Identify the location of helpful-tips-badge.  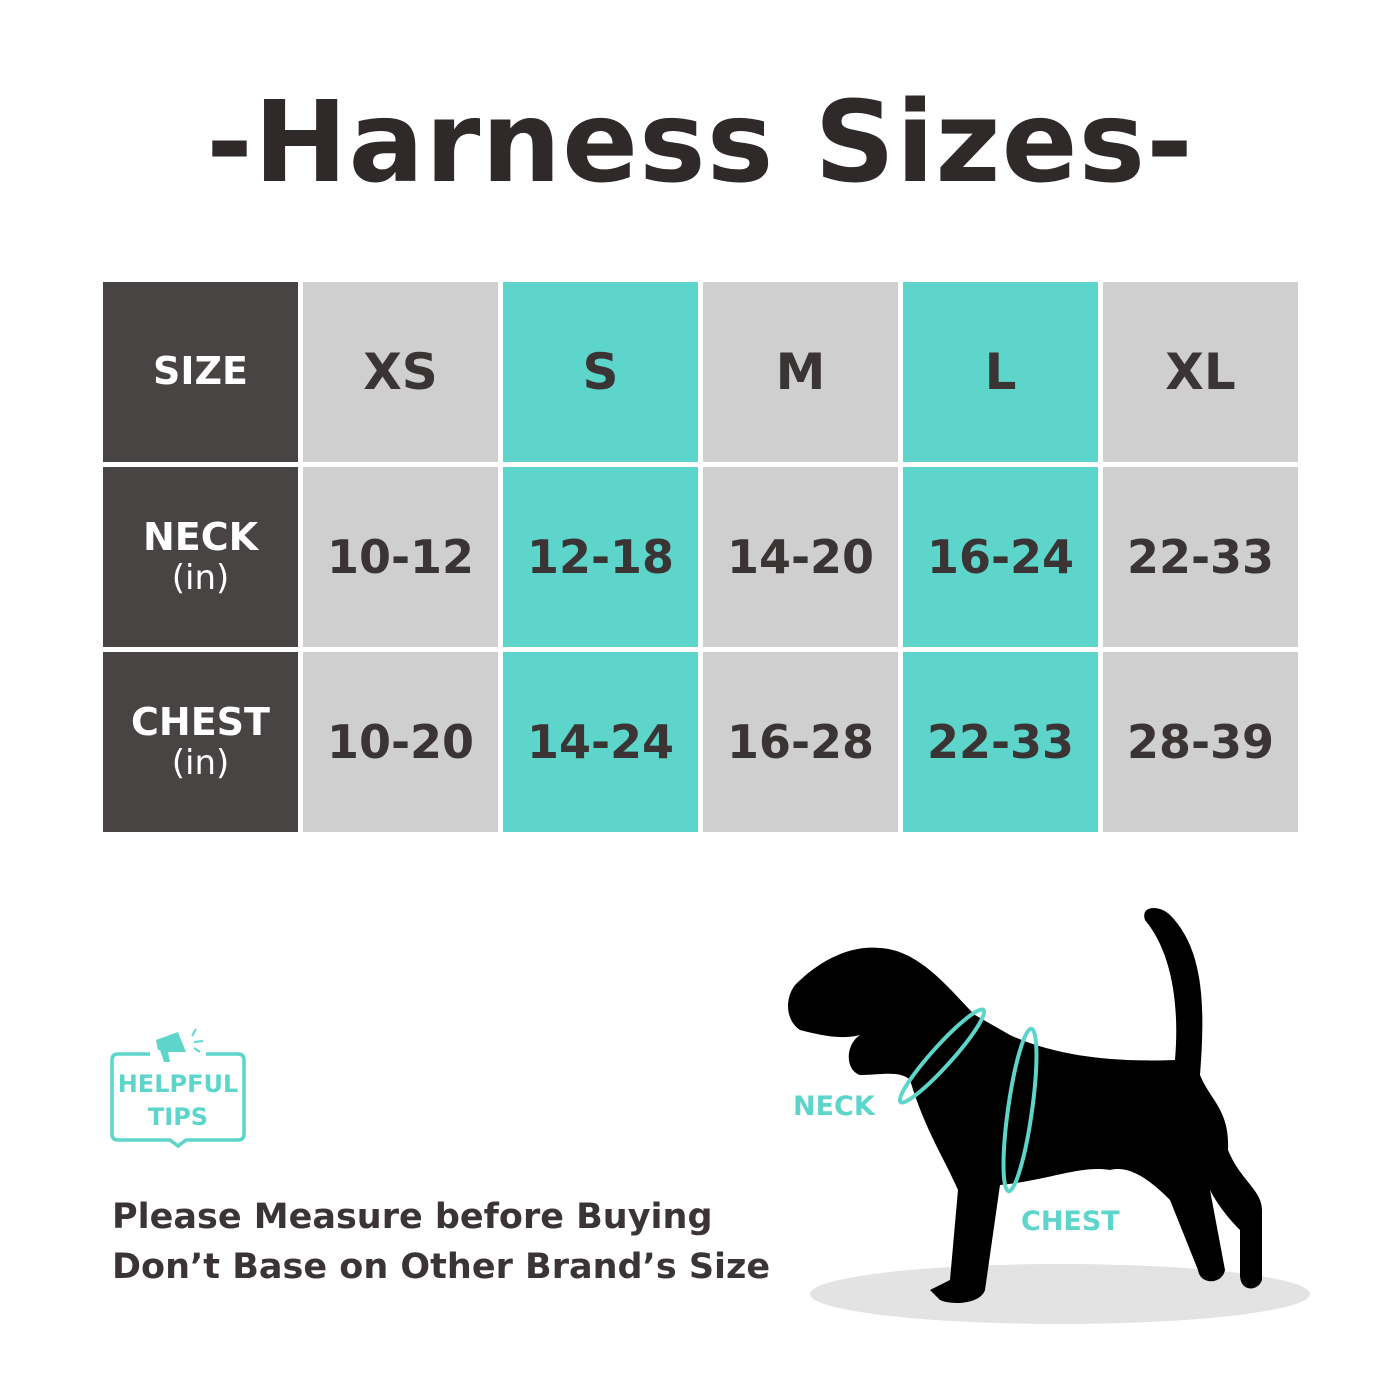
(178, 1088).